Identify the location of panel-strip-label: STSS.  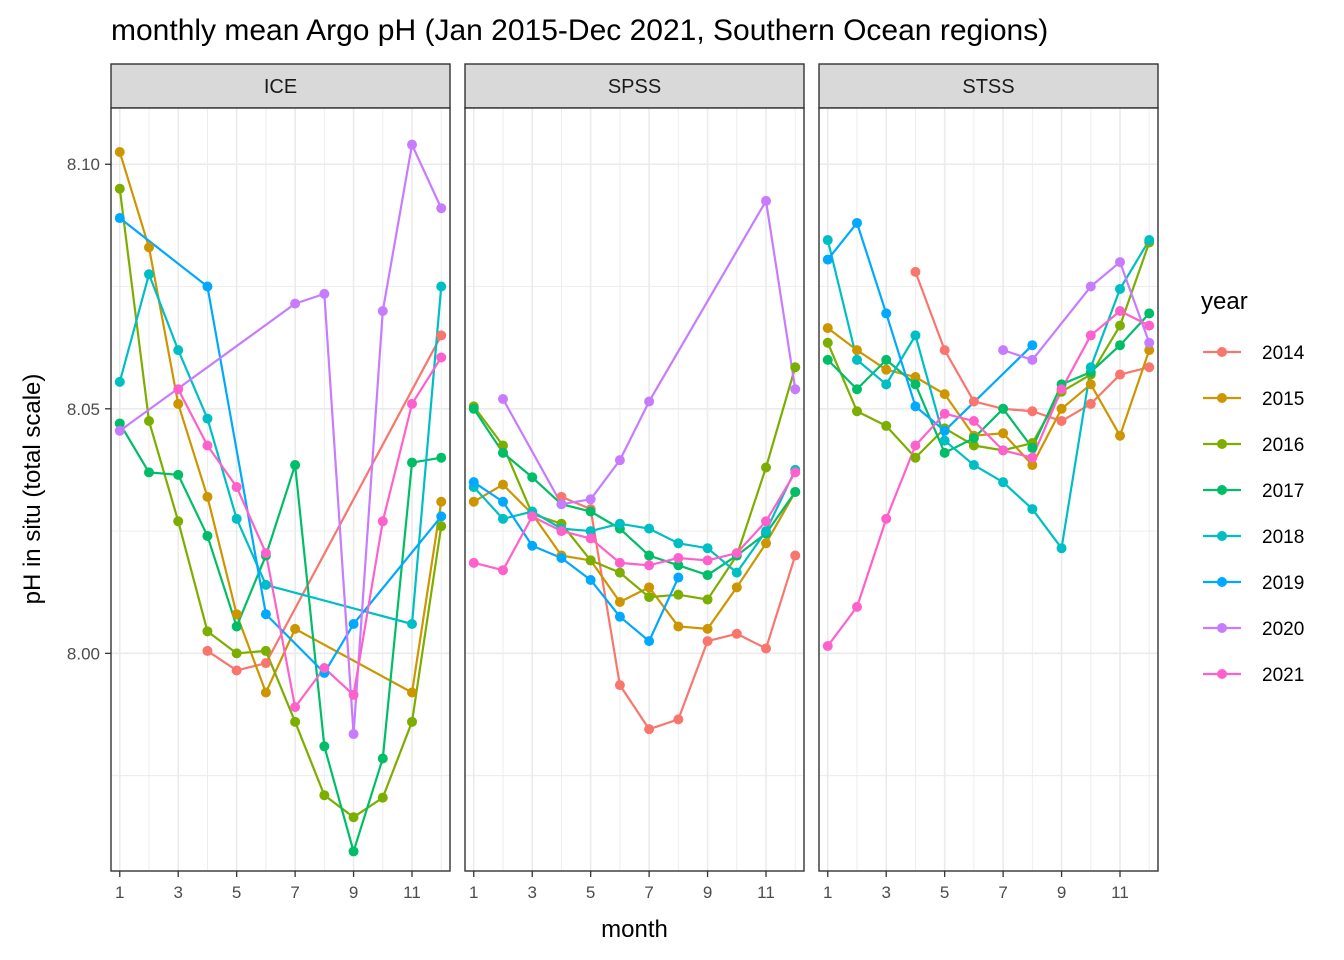
(988, 87).